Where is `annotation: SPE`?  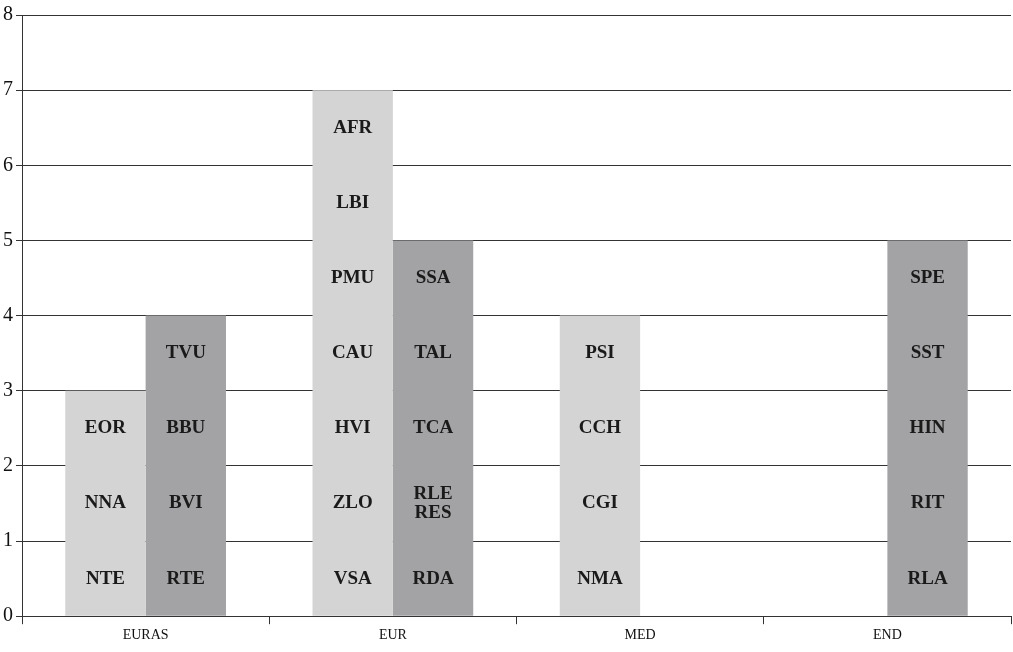
annotation: SPE is located at coordinates (927, 276).